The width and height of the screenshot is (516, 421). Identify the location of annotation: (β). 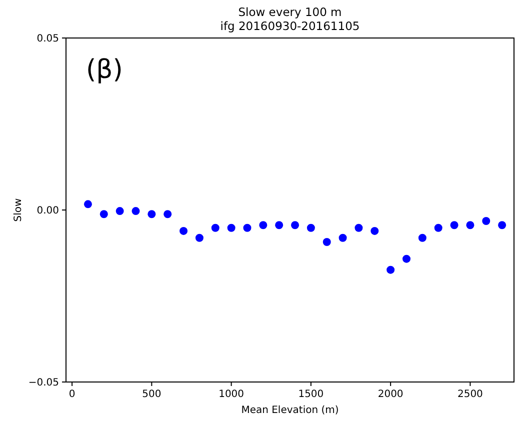
(104, 70).